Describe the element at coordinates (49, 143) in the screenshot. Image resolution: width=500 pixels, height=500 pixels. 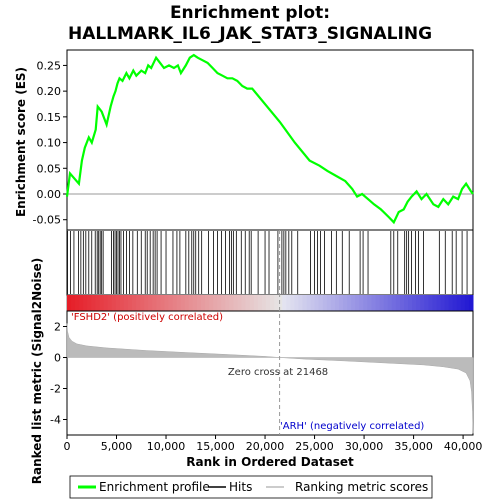
I see `es-ytick-label: 0.10` at that location.